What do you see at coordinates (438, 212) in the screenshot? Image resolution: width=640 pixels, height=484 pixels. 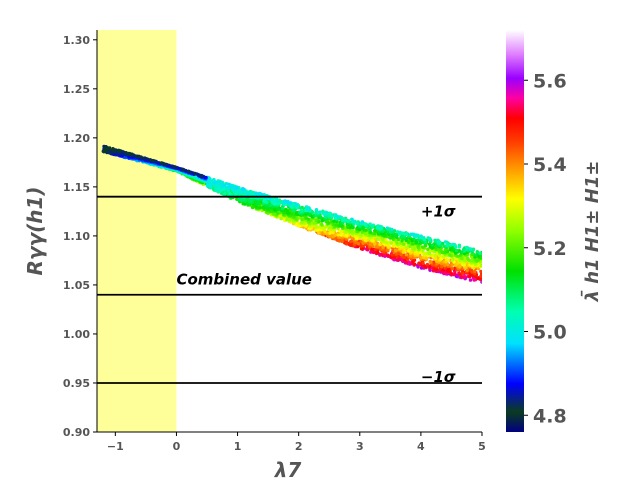 I see `label-plus-1sigma: +1σ` at bounding box center [438, 212].